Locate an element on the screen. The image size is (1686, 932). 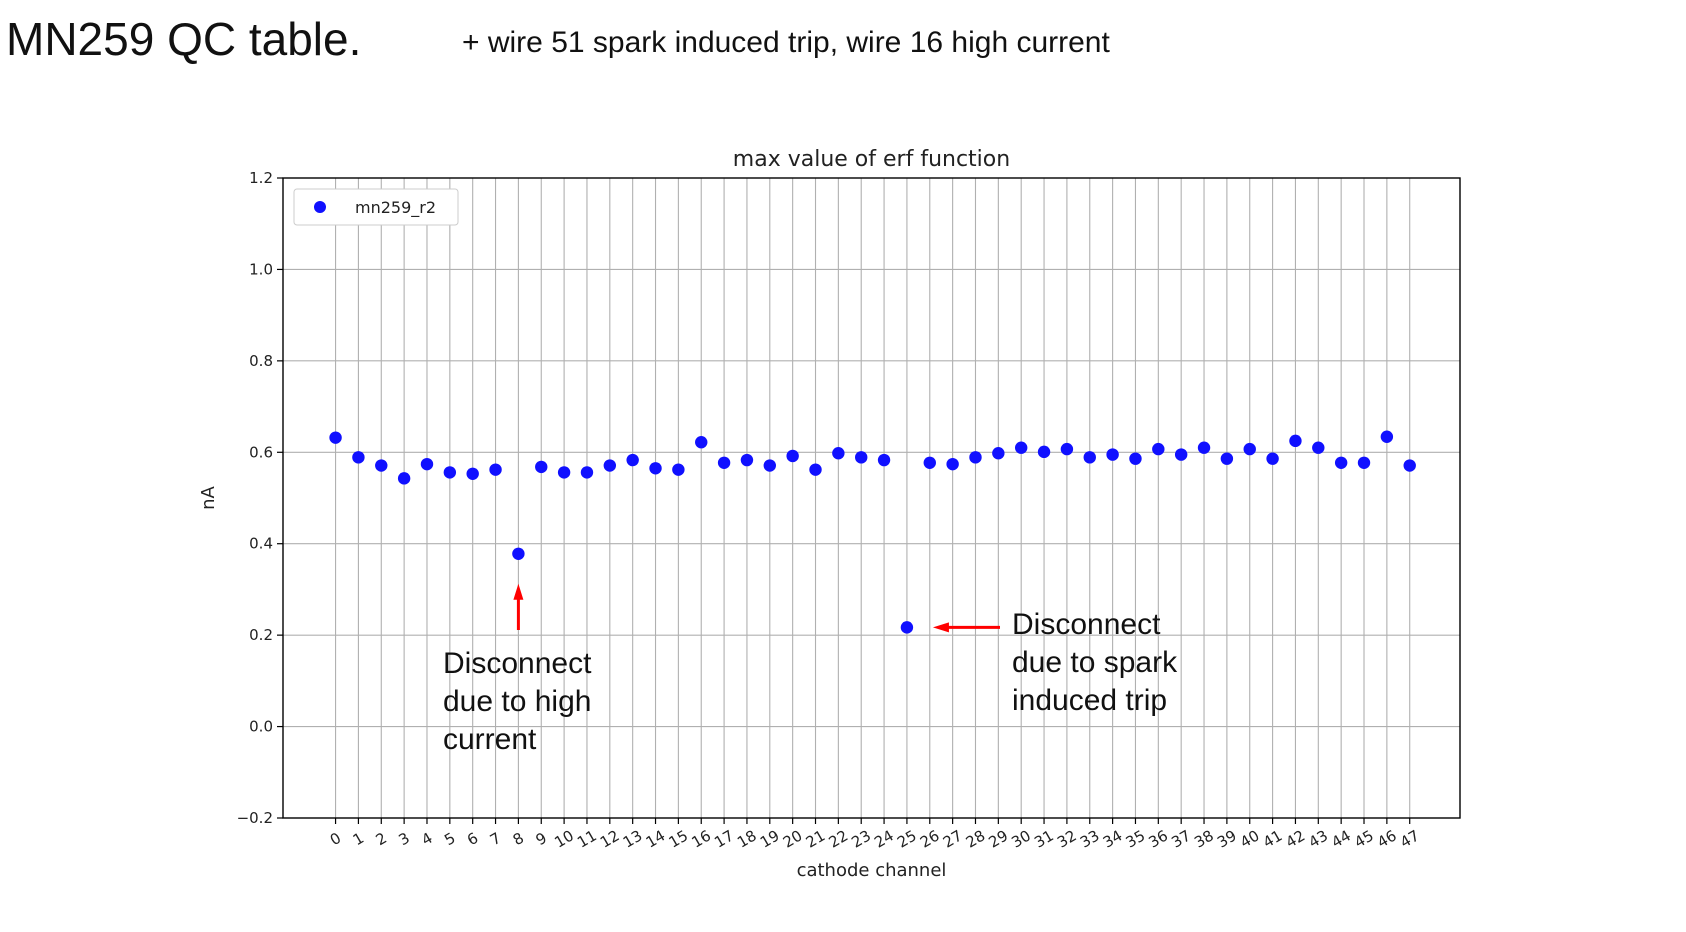
annotation-high-current: Disconnect due to high current is located at coordinates (517, 701).